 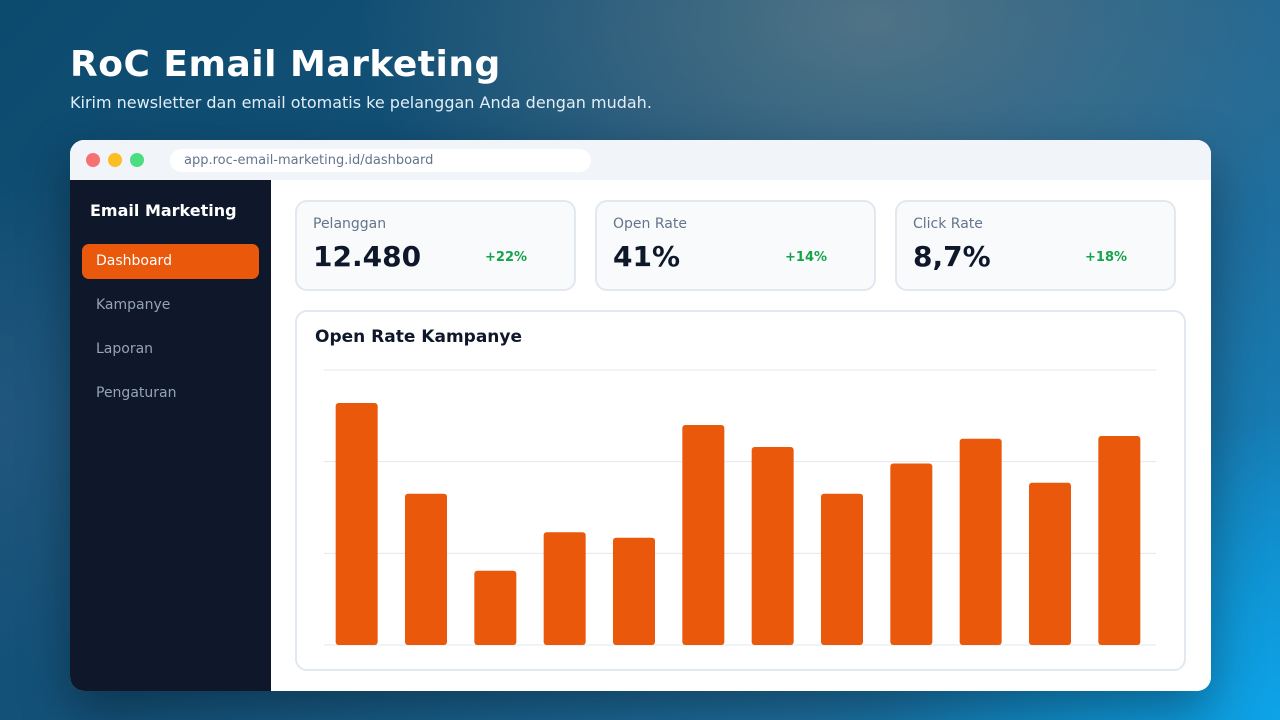 What do you see at coordinates (137, 160) in the screenshot?
I see `maximize-window-dot` at bounding box center [137, 160].